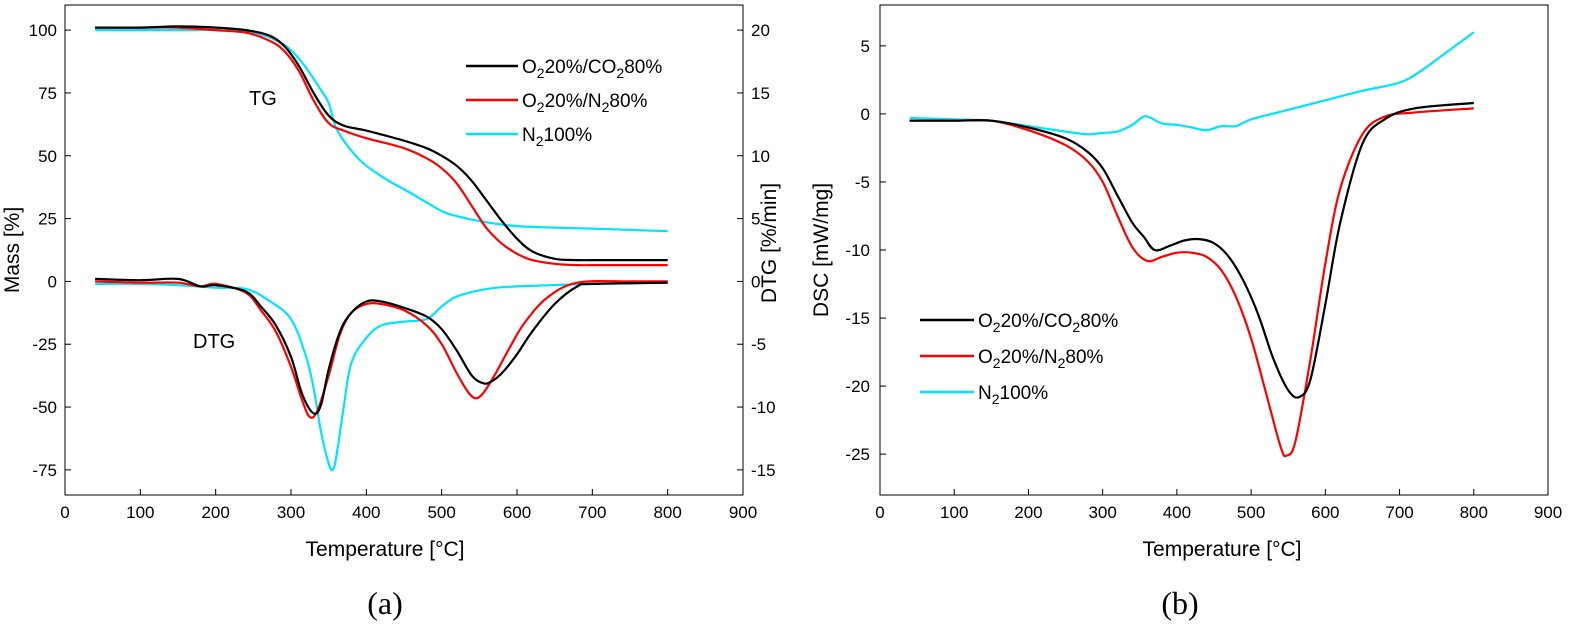 The image size is (1580, 629). I want to click on y-axis-title-a: Mass [%], so click(12, 250).